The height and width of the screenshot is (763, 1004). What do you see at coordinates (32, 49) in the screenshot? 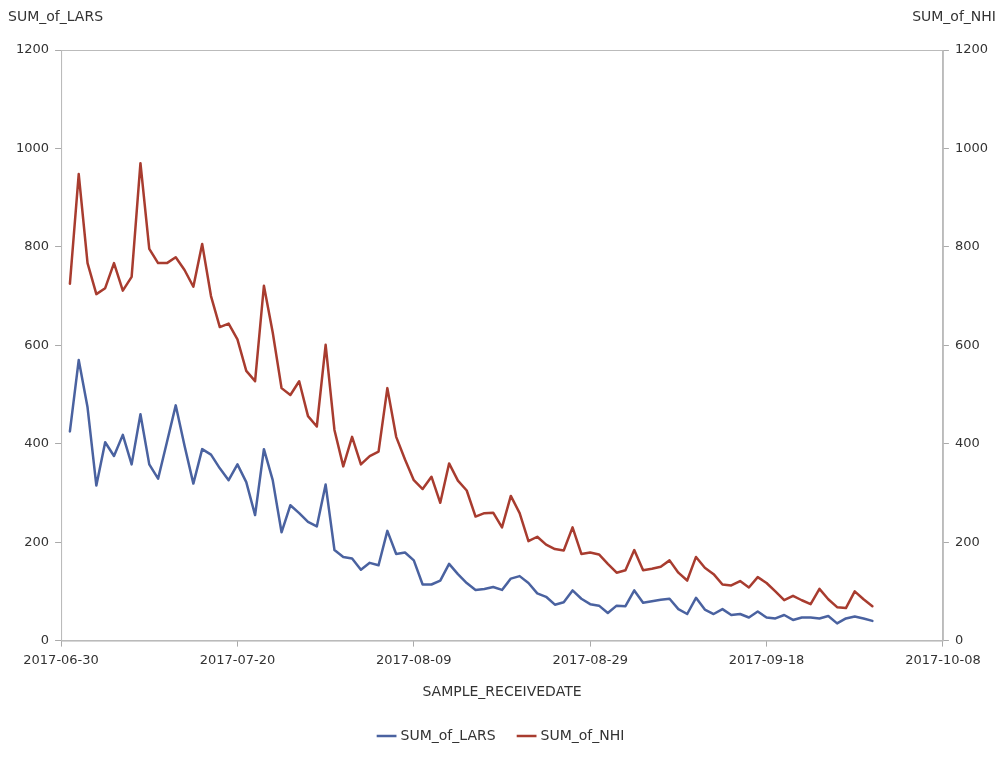
I see `y-tick-label: 1200` at bounding box center [32, 49].